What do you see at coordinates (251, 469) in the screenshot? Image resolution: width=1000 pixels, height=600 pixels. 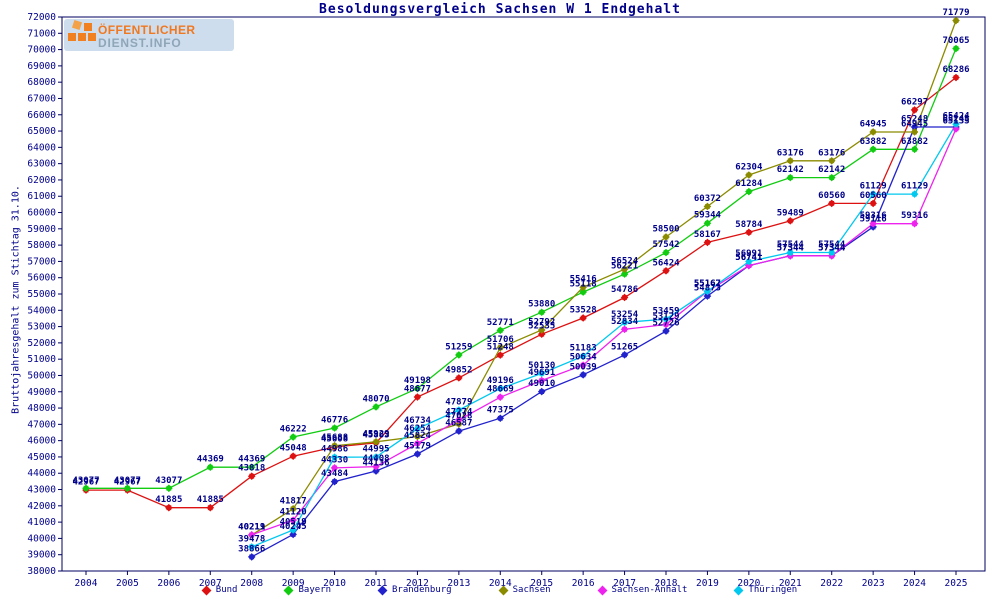 I see `data-point-label: 43818` at bounding box center [251, 469].